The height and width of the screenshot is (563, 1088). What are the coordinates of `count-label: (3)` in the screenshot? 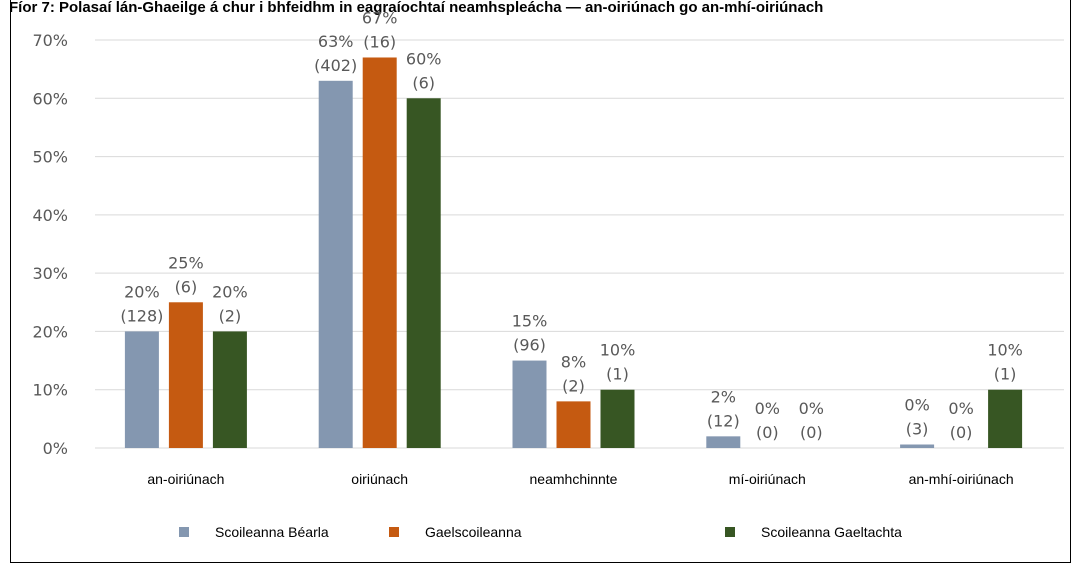 It's located at (917, 429).